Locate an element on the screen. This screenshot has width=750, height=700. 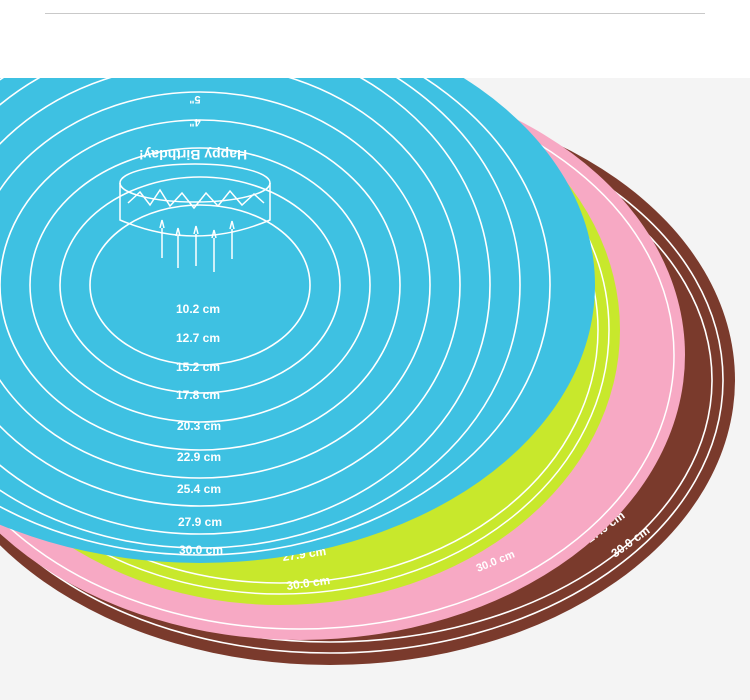
ring-label-22-9: 22.9 cm is located at coordinates (199, 457).